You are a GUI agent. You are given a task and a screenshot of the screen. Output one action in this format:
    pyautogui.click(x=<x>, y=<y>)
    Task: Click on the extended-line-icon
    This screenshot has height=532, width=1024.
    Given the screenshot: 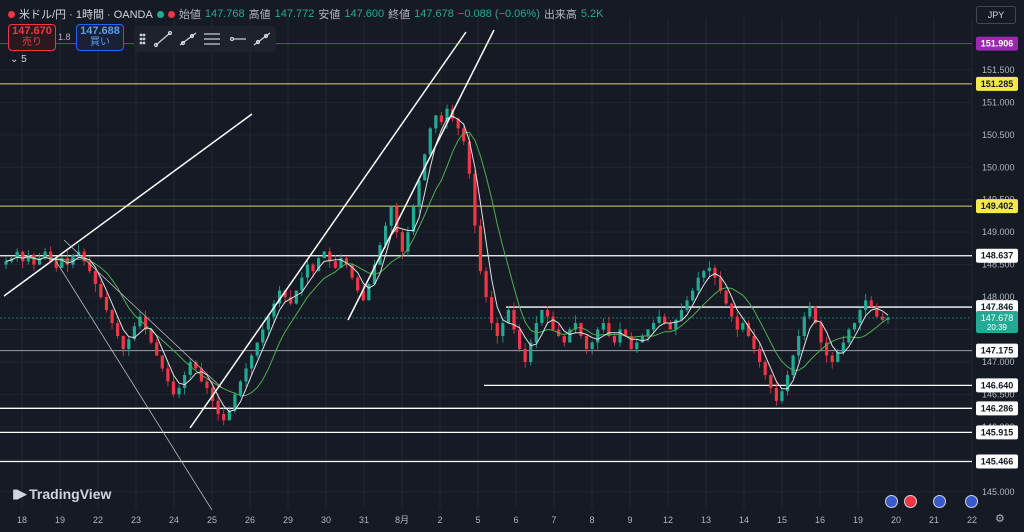 What is the action you would take?
    pyautogui.click(x=262, y=39)
    